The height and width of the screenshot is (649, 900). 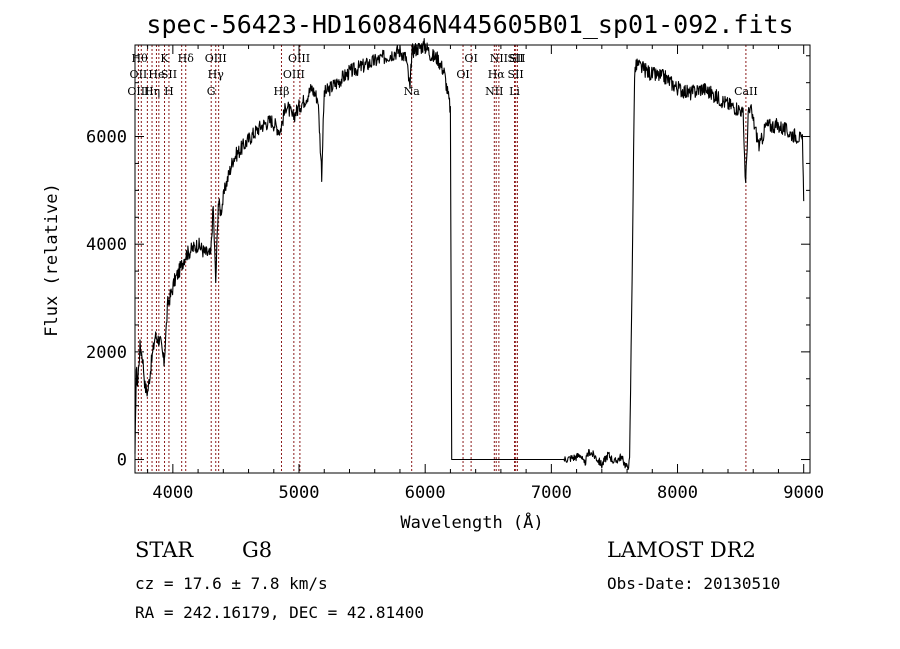 What do you see at coordinates (169, 91) in the screenshot?
I see `line-marker-label: H` at bounding box center [169, 91].